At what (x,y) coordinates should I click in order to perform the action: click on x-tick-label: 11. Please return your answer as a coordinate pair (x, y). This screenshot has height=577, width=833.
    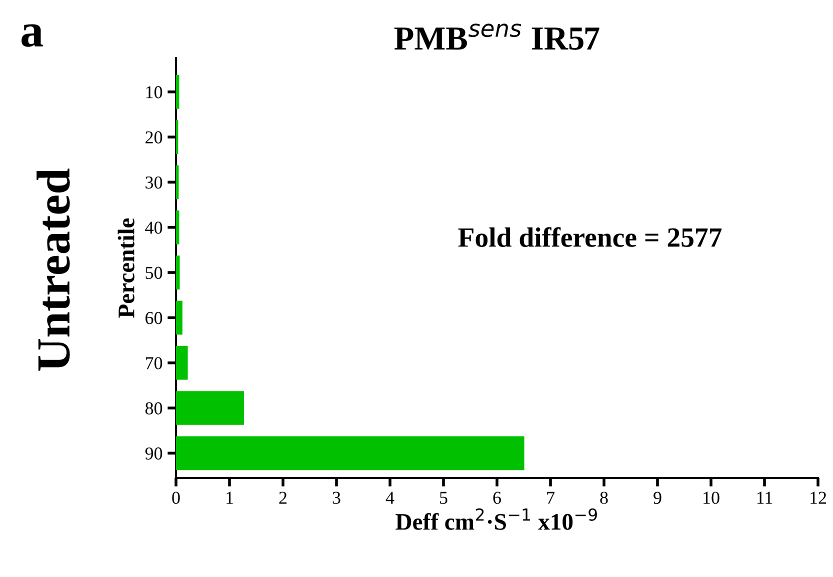
    Looking at the image, I should click on (764, 498).